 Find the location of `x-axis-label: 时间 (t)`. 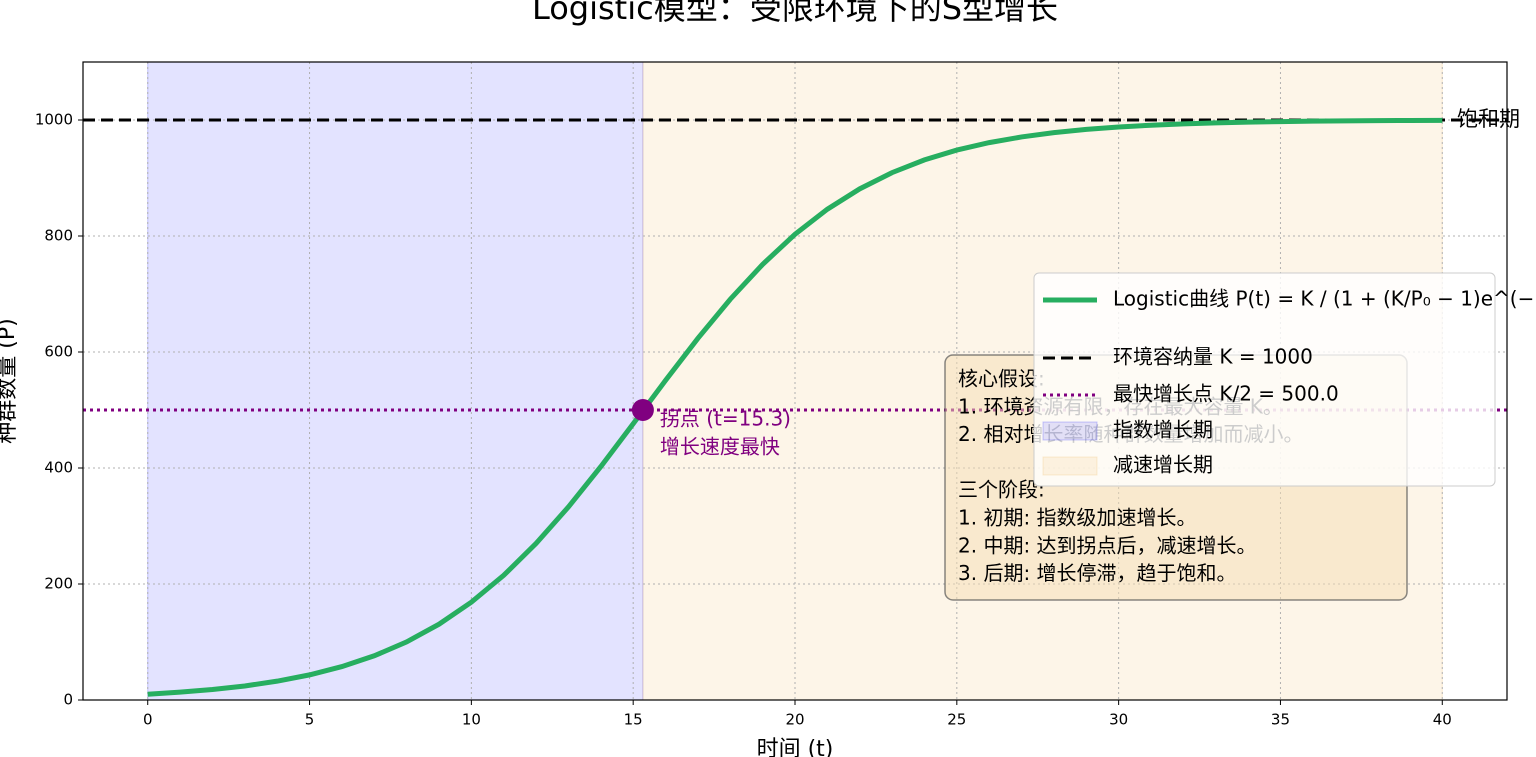

x-axis-label: 时间 (t) is located at coordinates (795, 747).